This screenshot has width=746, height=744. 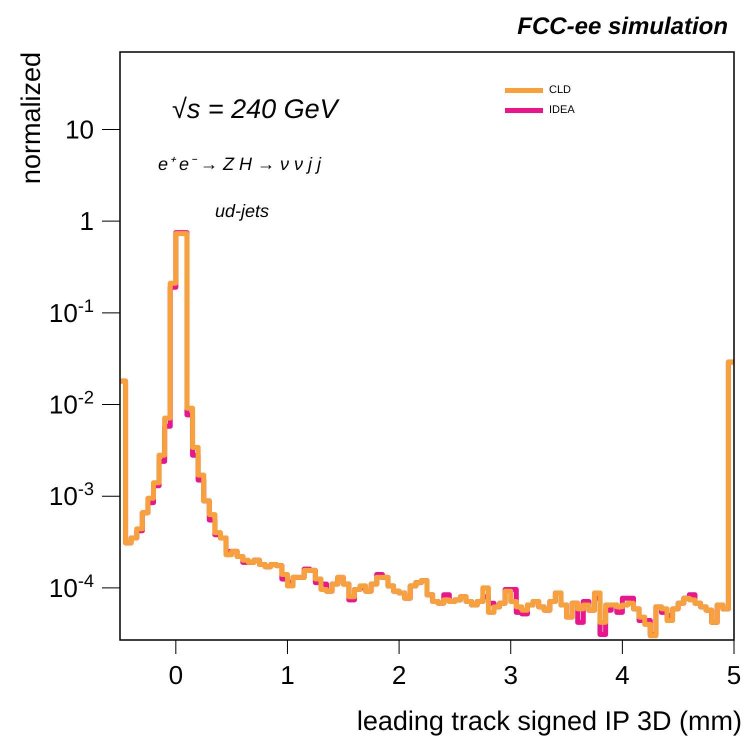 What do you see at coordinates (176, 675) in the screenshot?
I see `x-tick-label: 0` at bounding box center [176, 675].